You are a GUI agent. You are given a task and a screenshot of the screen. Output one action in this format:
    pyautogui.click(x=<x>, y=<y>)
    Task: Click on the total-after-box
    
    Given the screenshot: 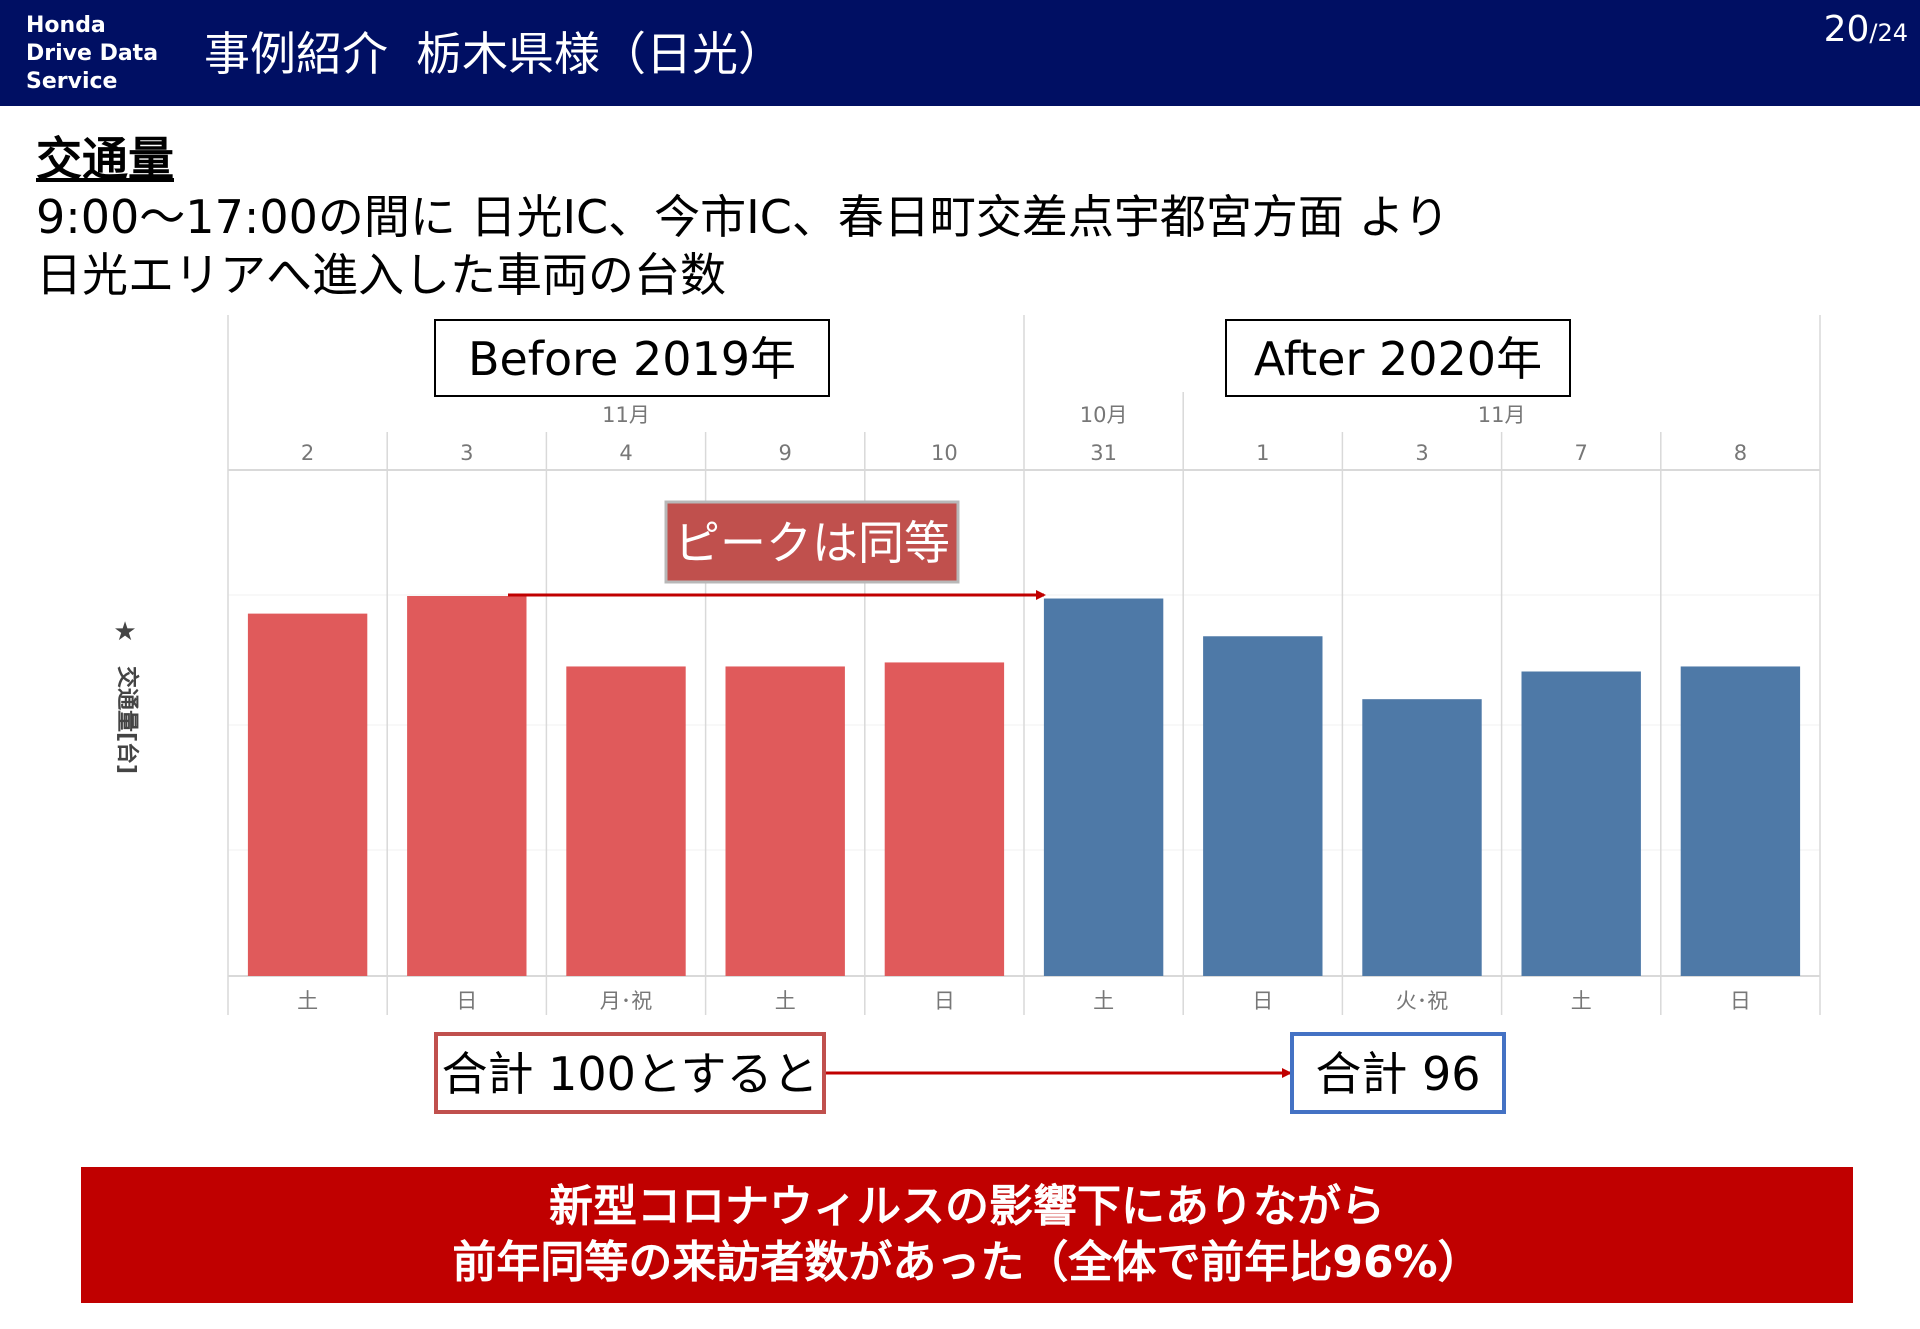 What is the action you would take?
    pyautogui.click(x=1398, y=1073)
    